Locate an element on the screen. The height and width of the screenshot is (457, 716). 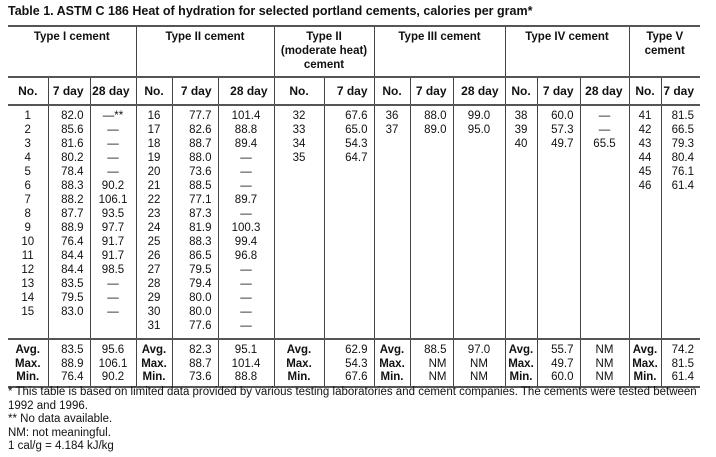
summary-value: 67.6 is located at coordinates (356, 377).